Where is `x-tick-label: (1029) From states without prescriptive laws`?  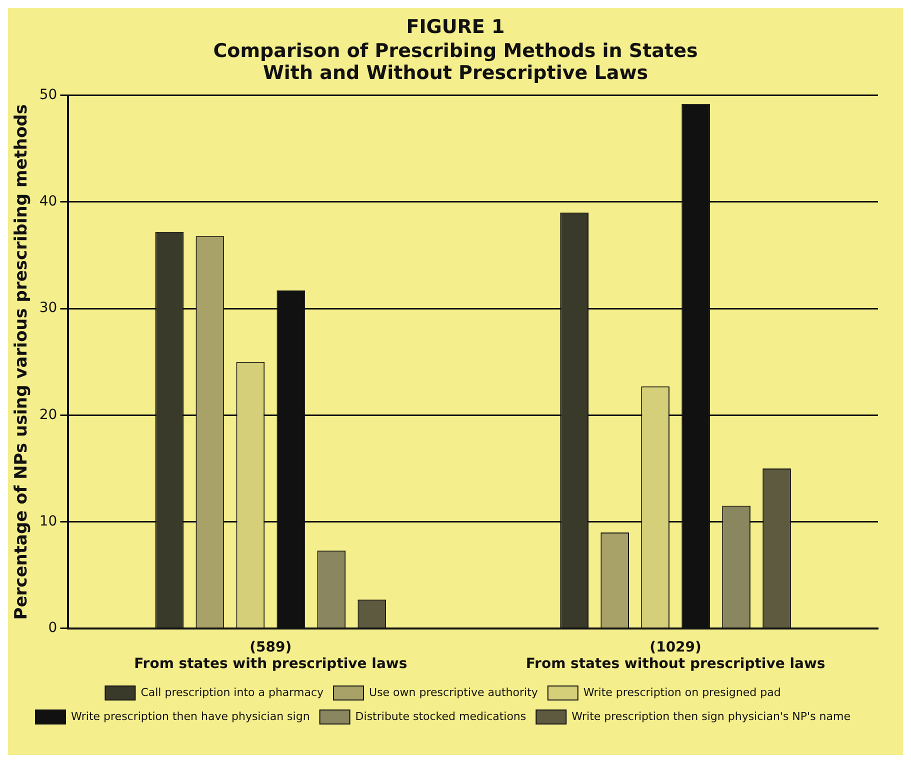 x-tick-label: (1029) From states without prescriptive laws is located at coordinates (676, 655).